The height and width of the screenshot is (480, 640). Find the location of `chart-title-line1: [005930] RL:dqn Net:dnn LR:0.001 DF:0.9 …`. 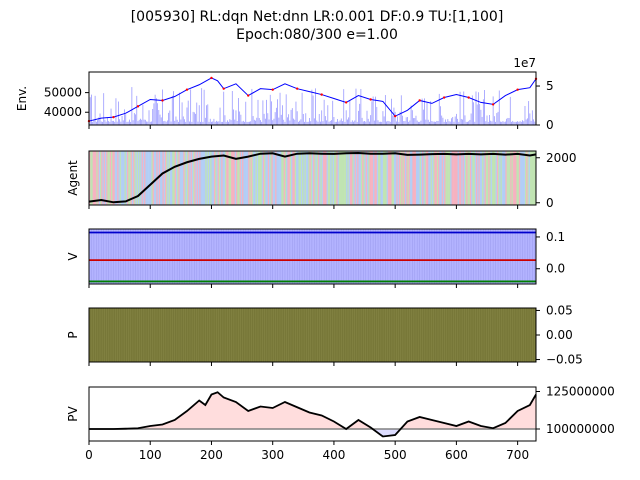

chart-title-line1: [005930] RL:dqn Net:dnn LR:0.001 DF:0.9 … is located at coordinates (317, 17).